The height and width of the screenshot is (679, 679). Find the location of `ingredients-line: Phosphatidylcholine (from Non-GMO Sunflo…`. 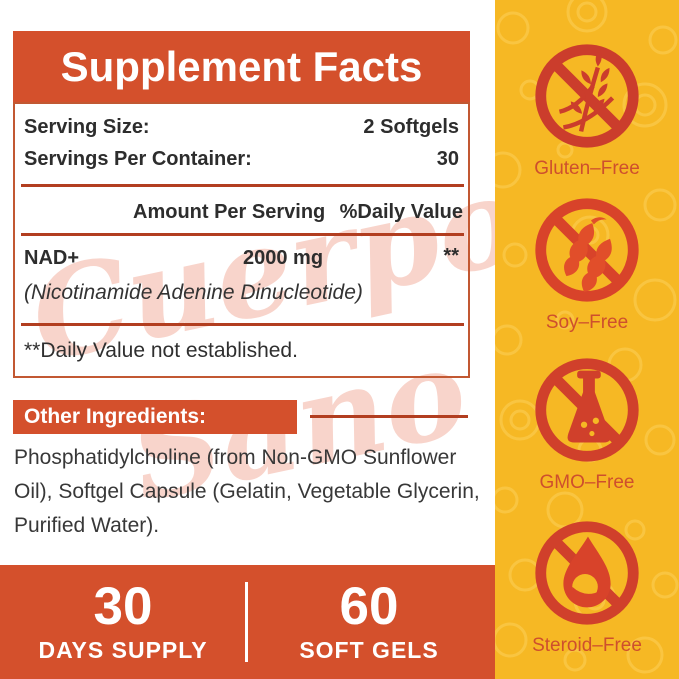

ingredients-line: Phosphatidylcholine (from Non-GMO Sunflo… is located at coordinates (235, 457).